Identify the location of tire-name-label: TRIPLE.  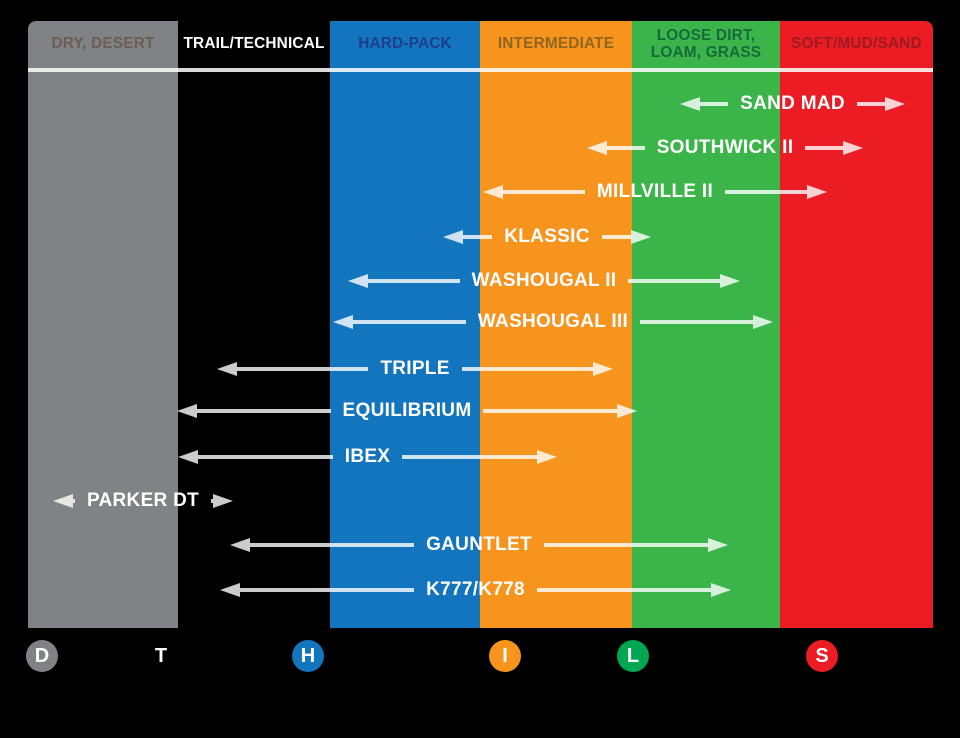
(415, 368).